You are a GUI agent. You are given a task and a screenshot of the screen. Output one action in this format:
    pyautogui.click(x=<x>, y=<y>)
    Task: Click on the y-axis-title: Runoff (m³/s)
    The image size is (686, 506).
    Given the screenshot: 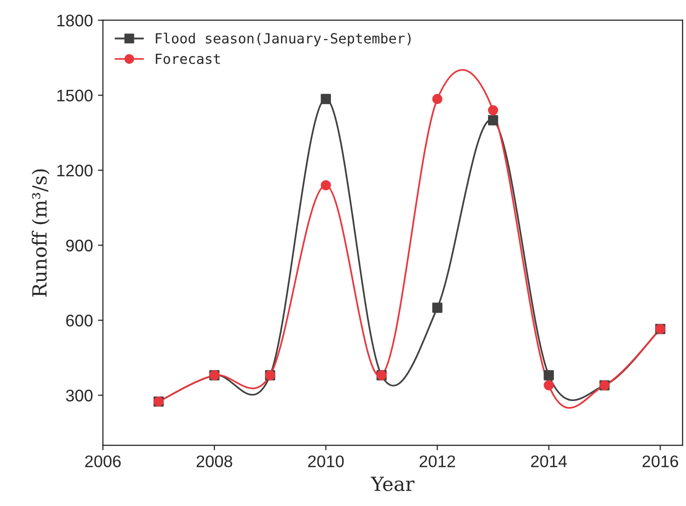 What is the action you would take?
    pyautogui.click(x=41, y=233)
    